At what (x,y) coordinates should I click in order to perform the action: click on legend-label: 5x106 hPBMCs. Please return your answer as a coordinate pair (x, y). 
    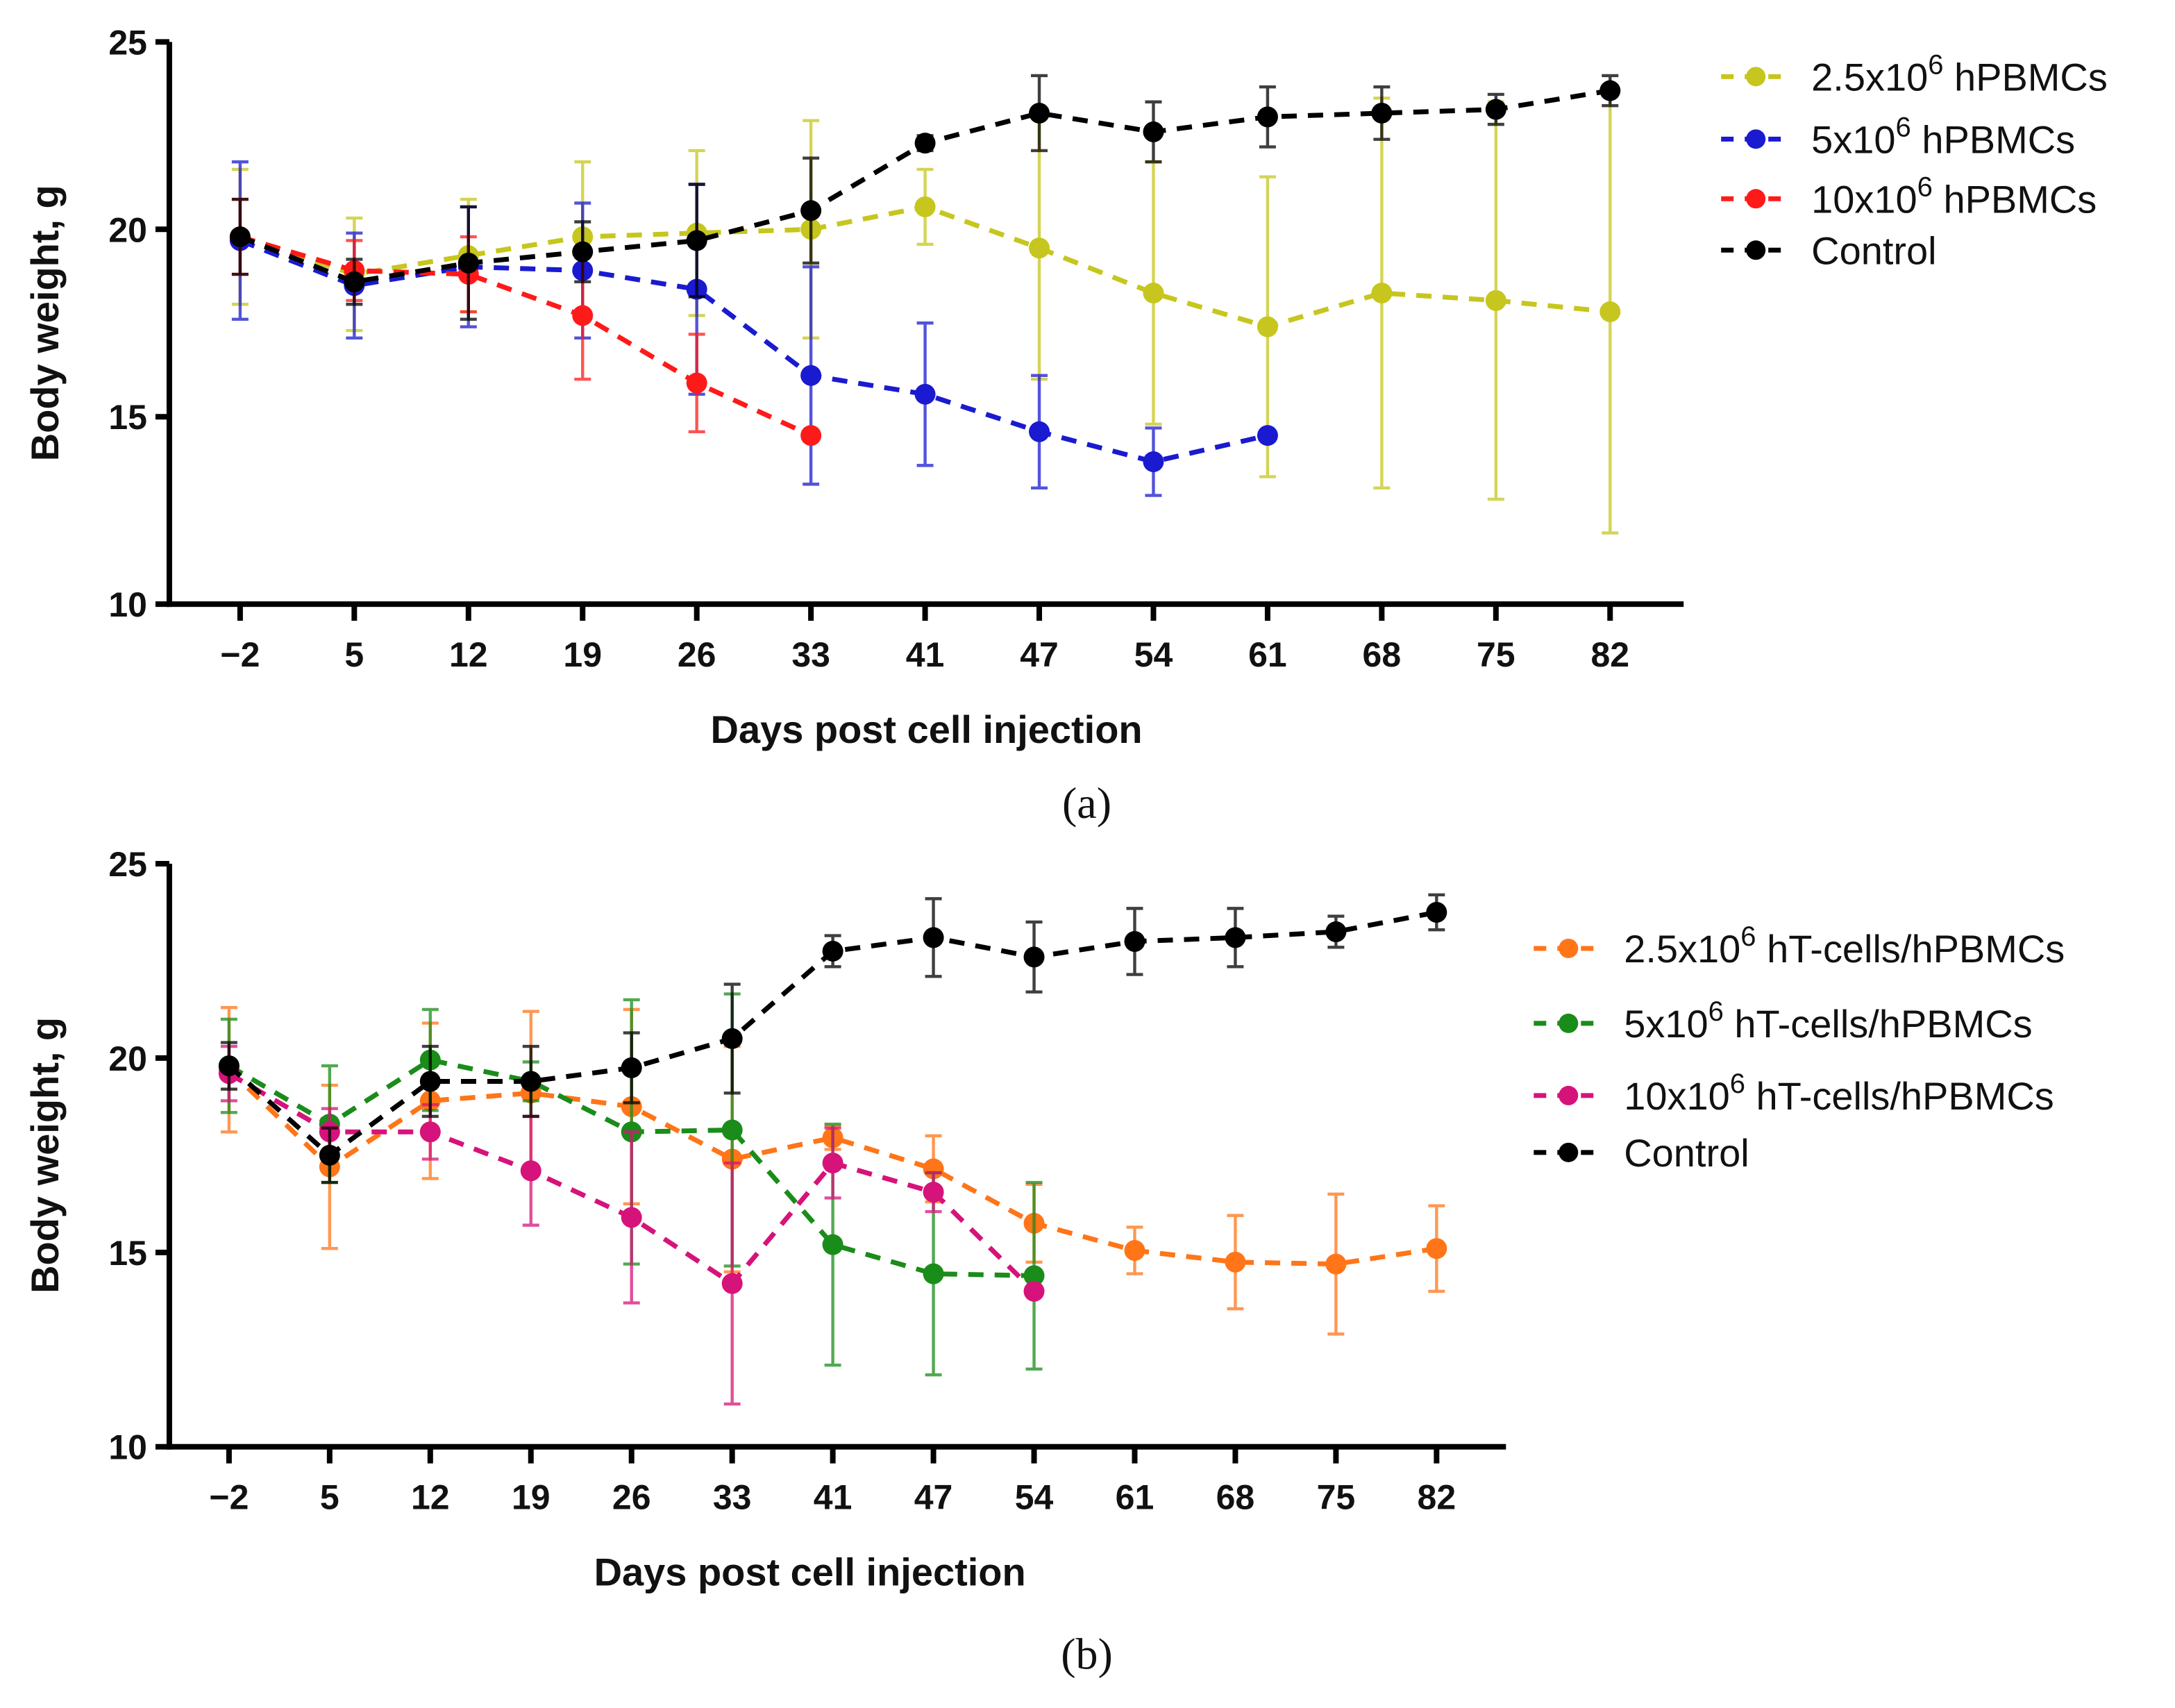
    Looking at the image, I should click on (1943, 136).